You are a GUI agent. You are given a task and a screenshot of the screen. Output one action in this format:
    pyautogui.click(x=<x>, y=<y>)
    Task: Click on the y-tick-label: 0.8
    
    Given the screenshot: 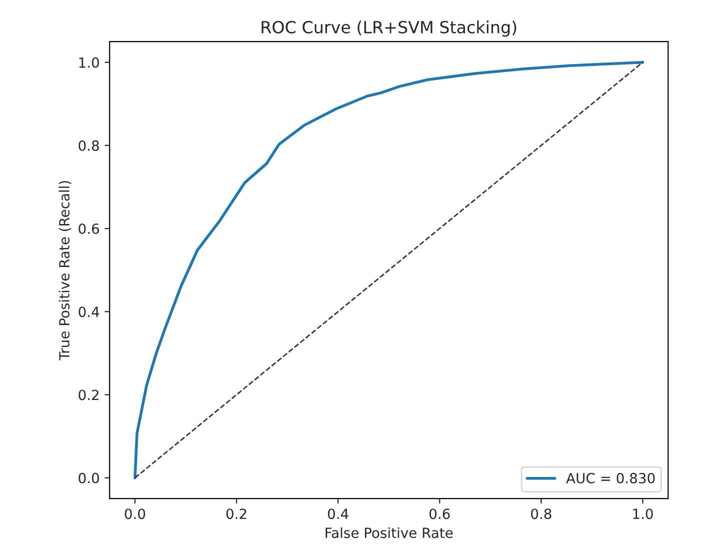 What is the action you would take?
    pyautogui.click(x=88, y=145)
    